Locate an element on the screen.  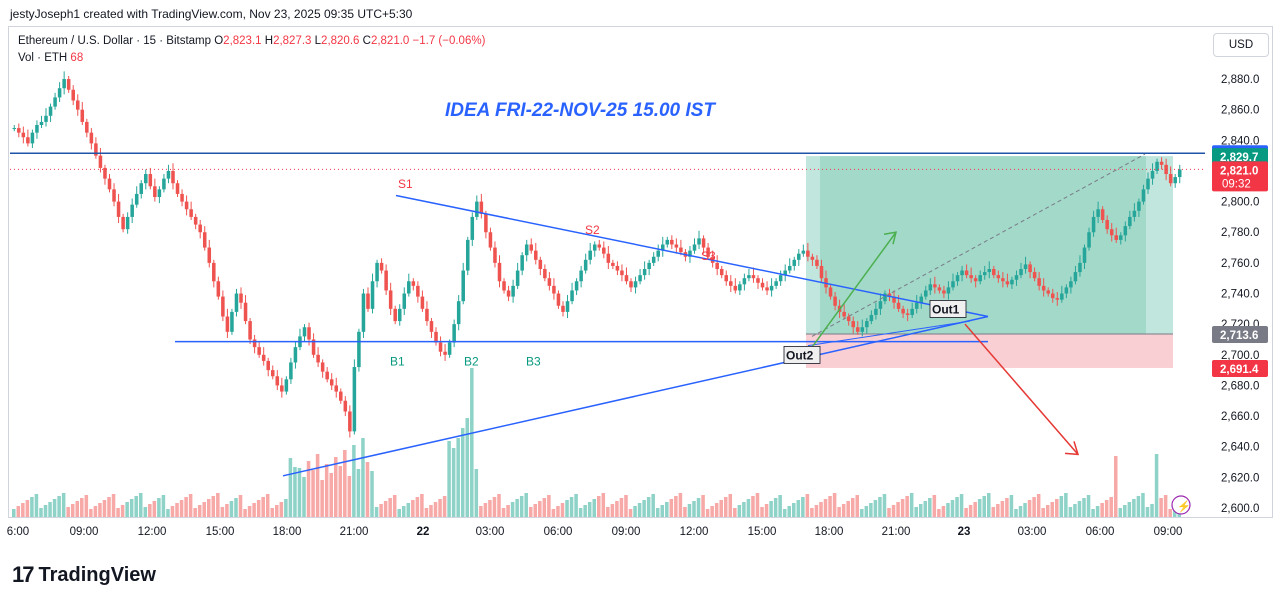
low-label: L is located at coordinates (318, 41).